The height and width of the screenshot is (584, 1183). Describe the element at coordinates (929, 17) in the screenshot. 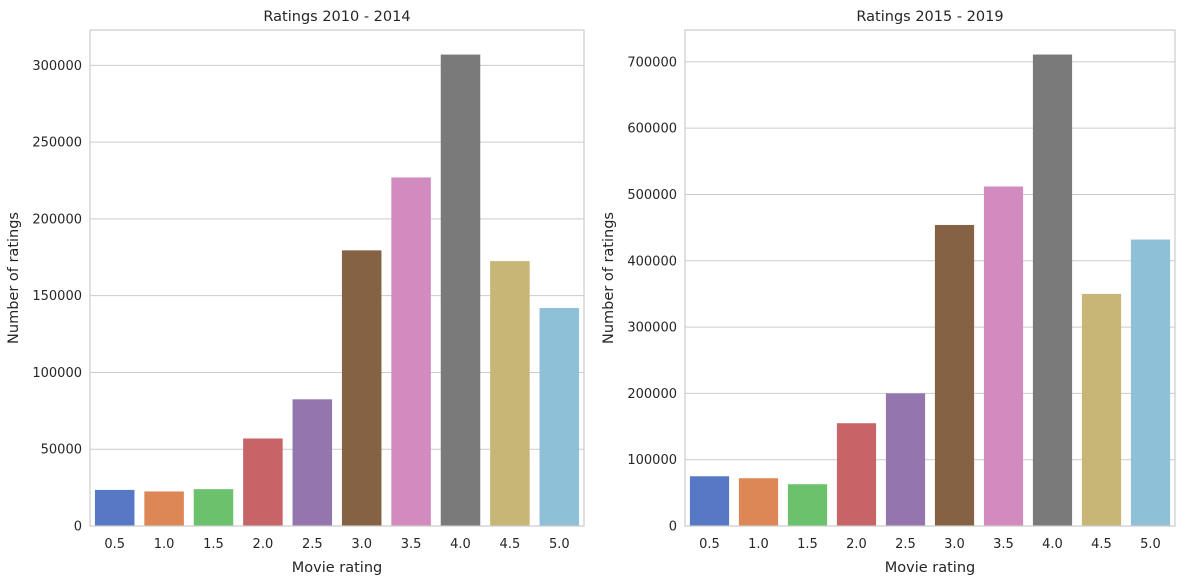

I see `chart-title: Ratings 2015 - 2019` at that location.